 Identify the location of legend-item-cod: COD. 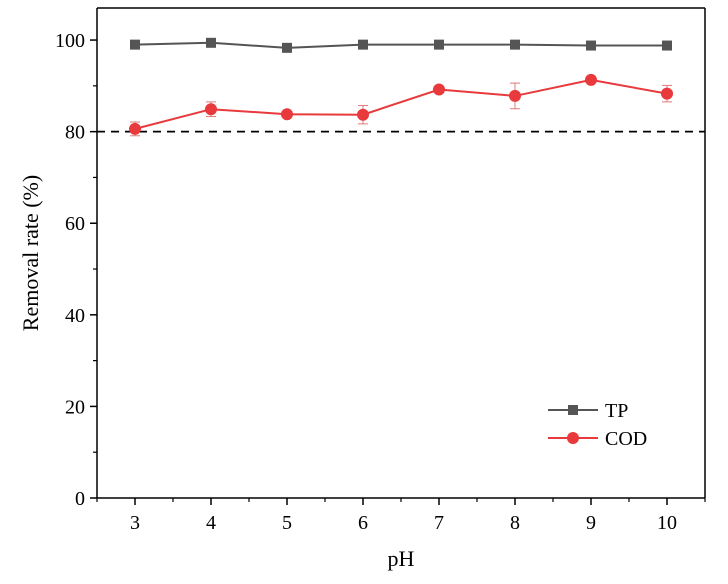
(597, 439).